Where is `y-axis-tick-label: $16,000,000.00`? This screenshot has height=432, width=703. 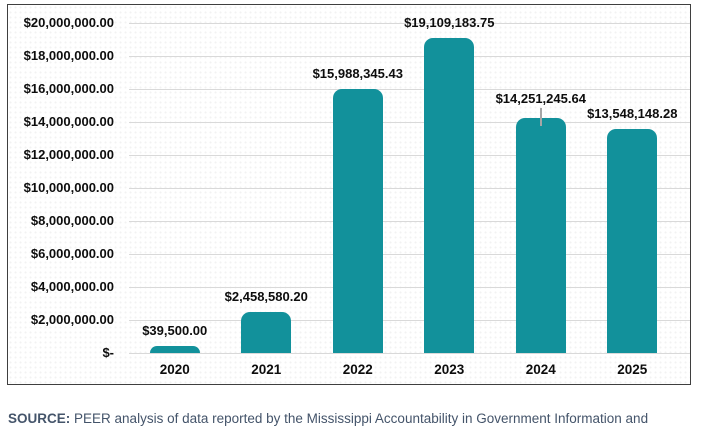 y-axis-tick-label: $16,000,000.00 is located at coordinates (68, 88).